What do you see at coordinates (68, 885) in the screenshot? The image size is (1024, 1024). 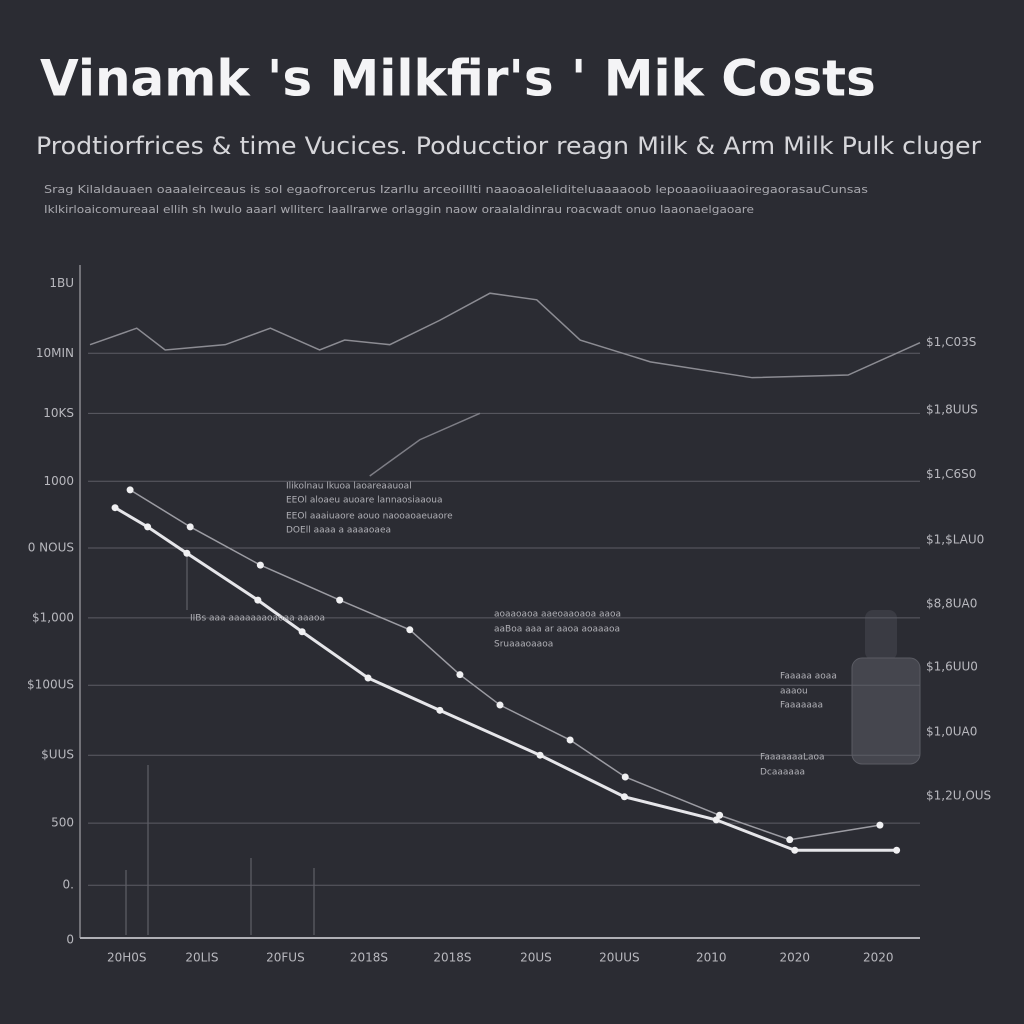 I see `y-tick-label: 0.` at bounding box center [68, 885].